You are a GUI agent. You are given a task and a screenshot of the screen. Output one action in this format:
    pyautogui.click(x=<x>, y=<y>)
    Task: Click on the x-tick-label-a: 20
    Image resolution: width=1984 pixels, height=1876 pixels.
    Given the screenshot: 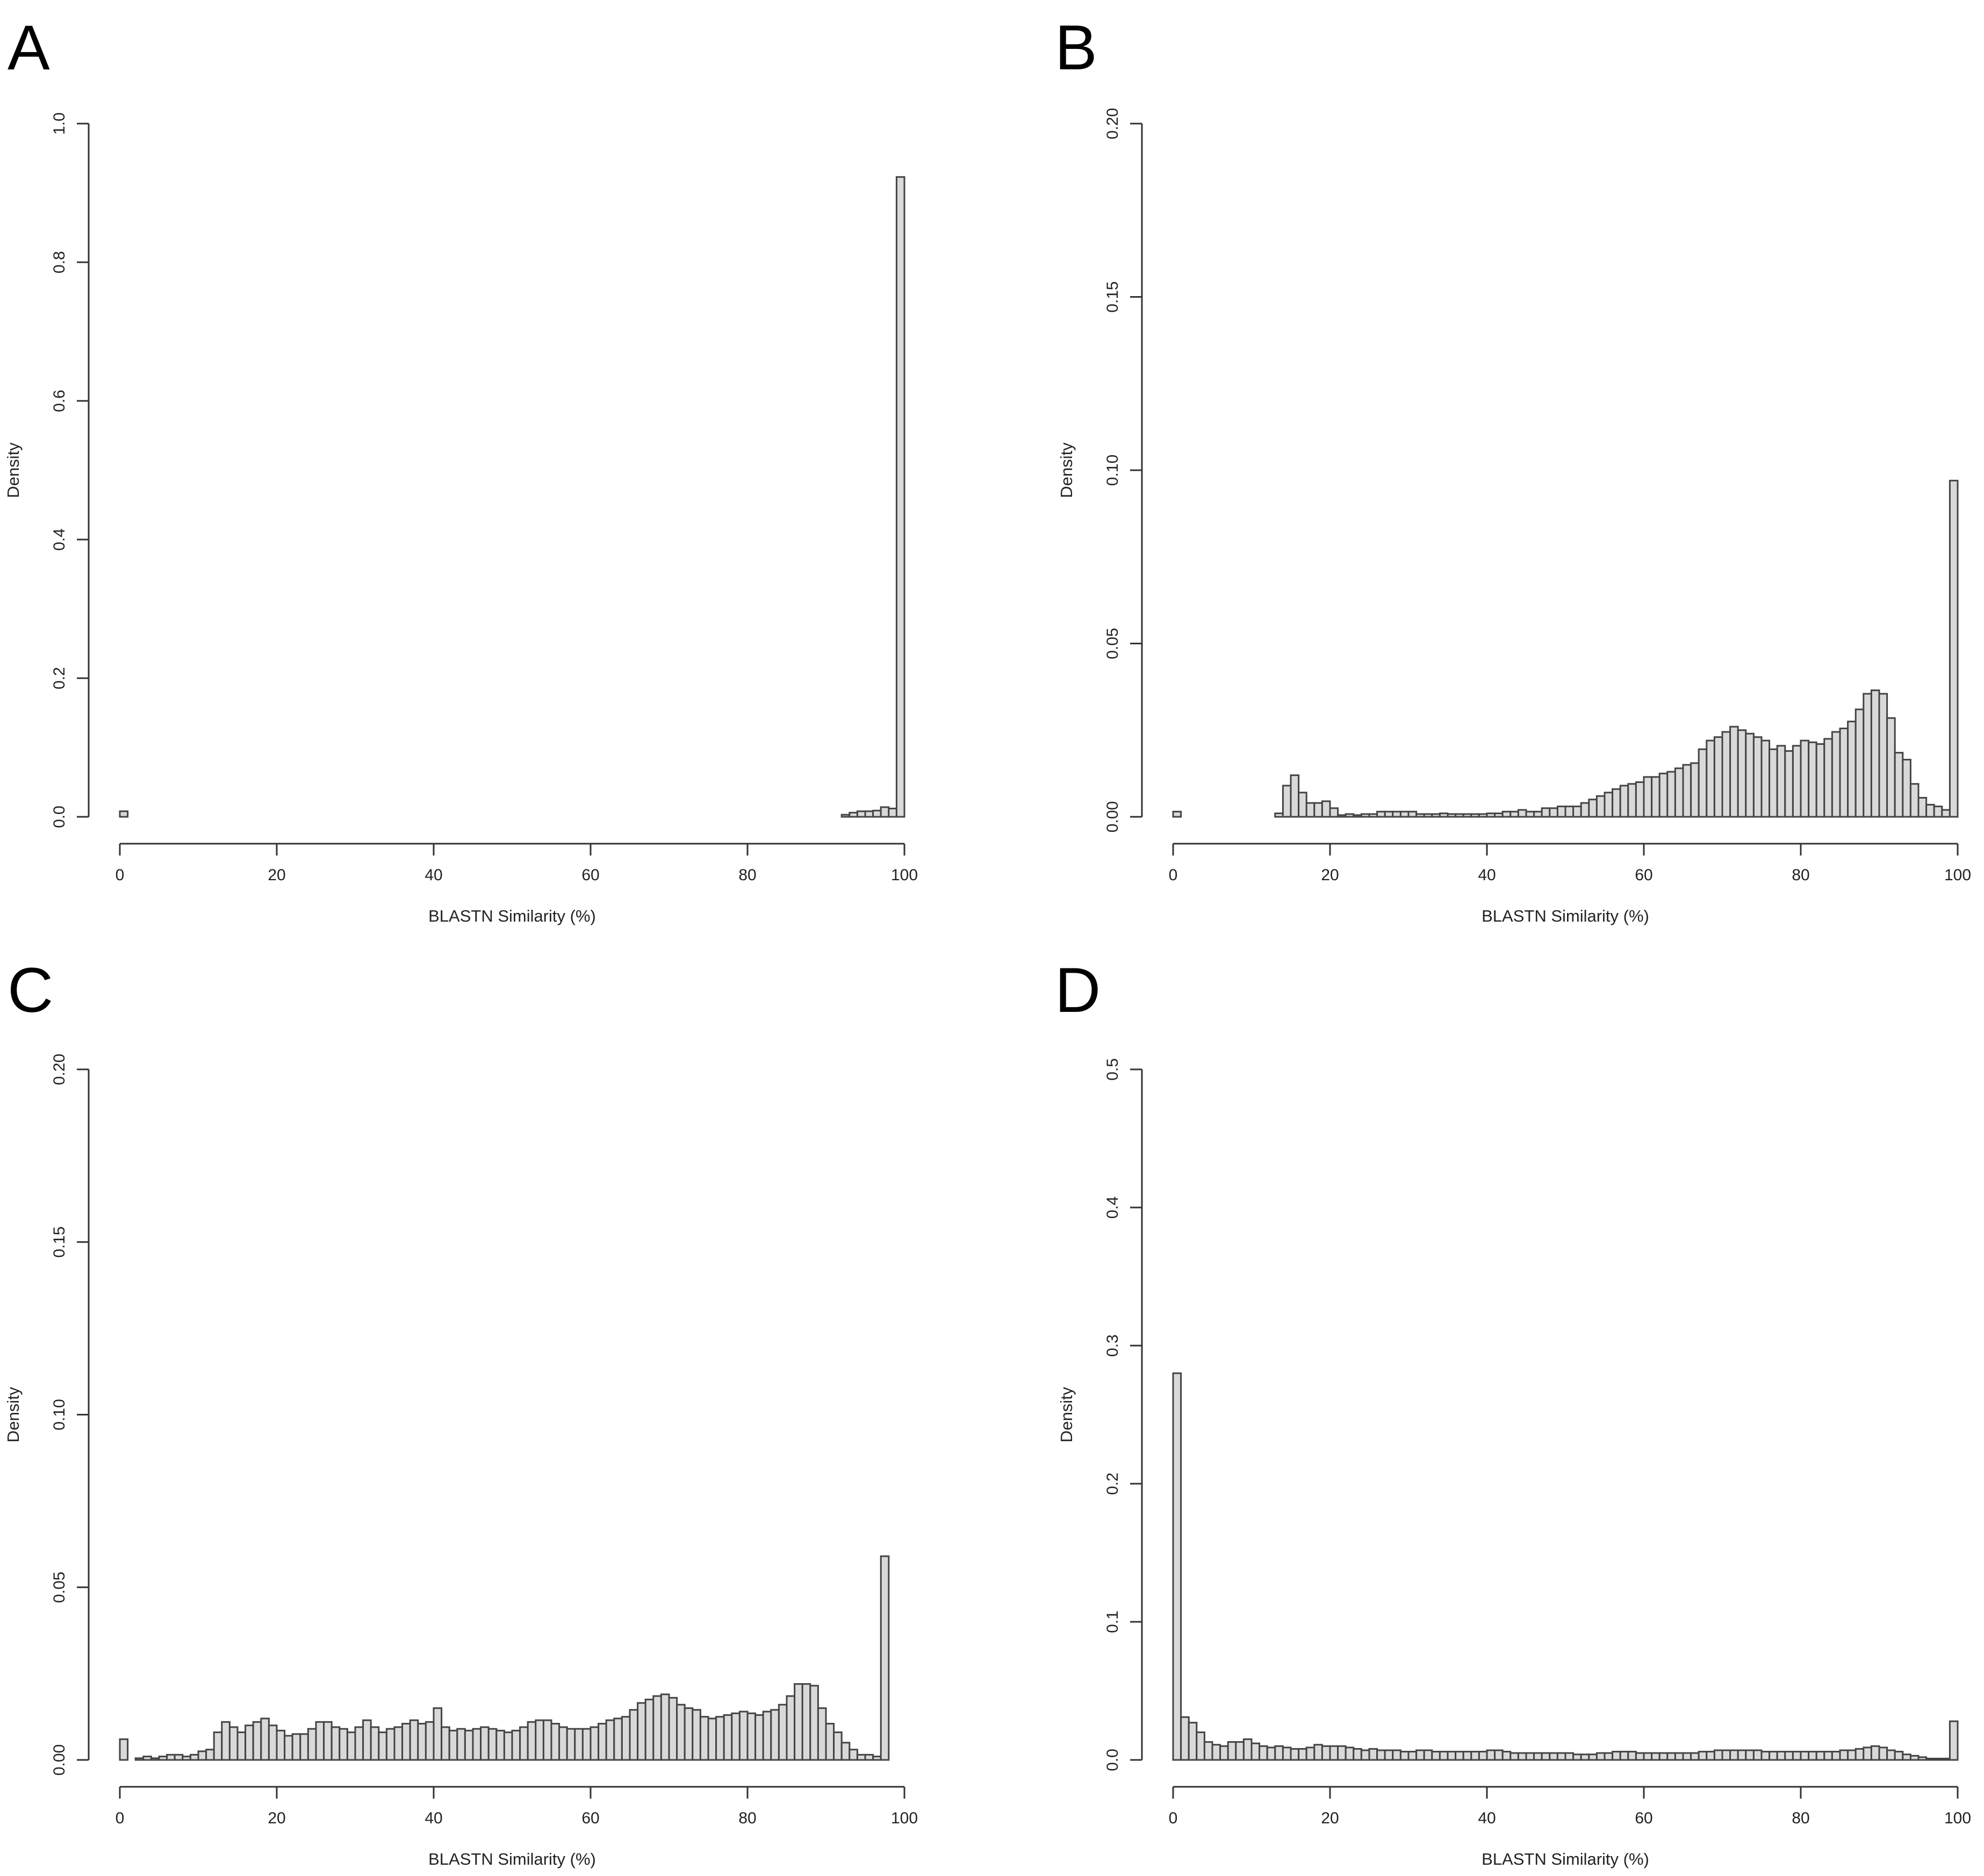 What is the action you would take?
    pyautogui.click(x=276, y=875)
    